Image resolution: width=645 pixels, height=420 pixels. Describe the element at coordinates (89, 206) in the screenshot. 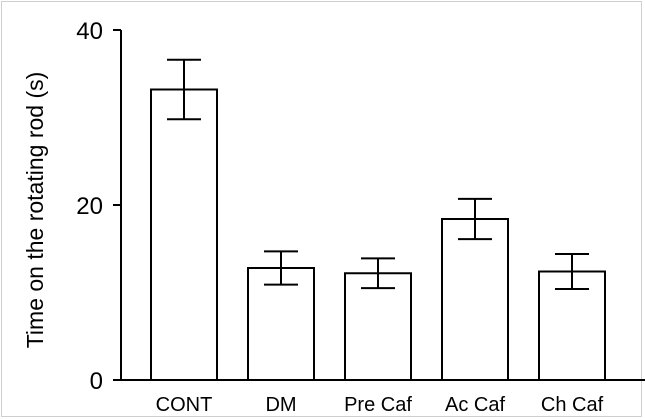

I see `y-tick-label: 20` at that location.